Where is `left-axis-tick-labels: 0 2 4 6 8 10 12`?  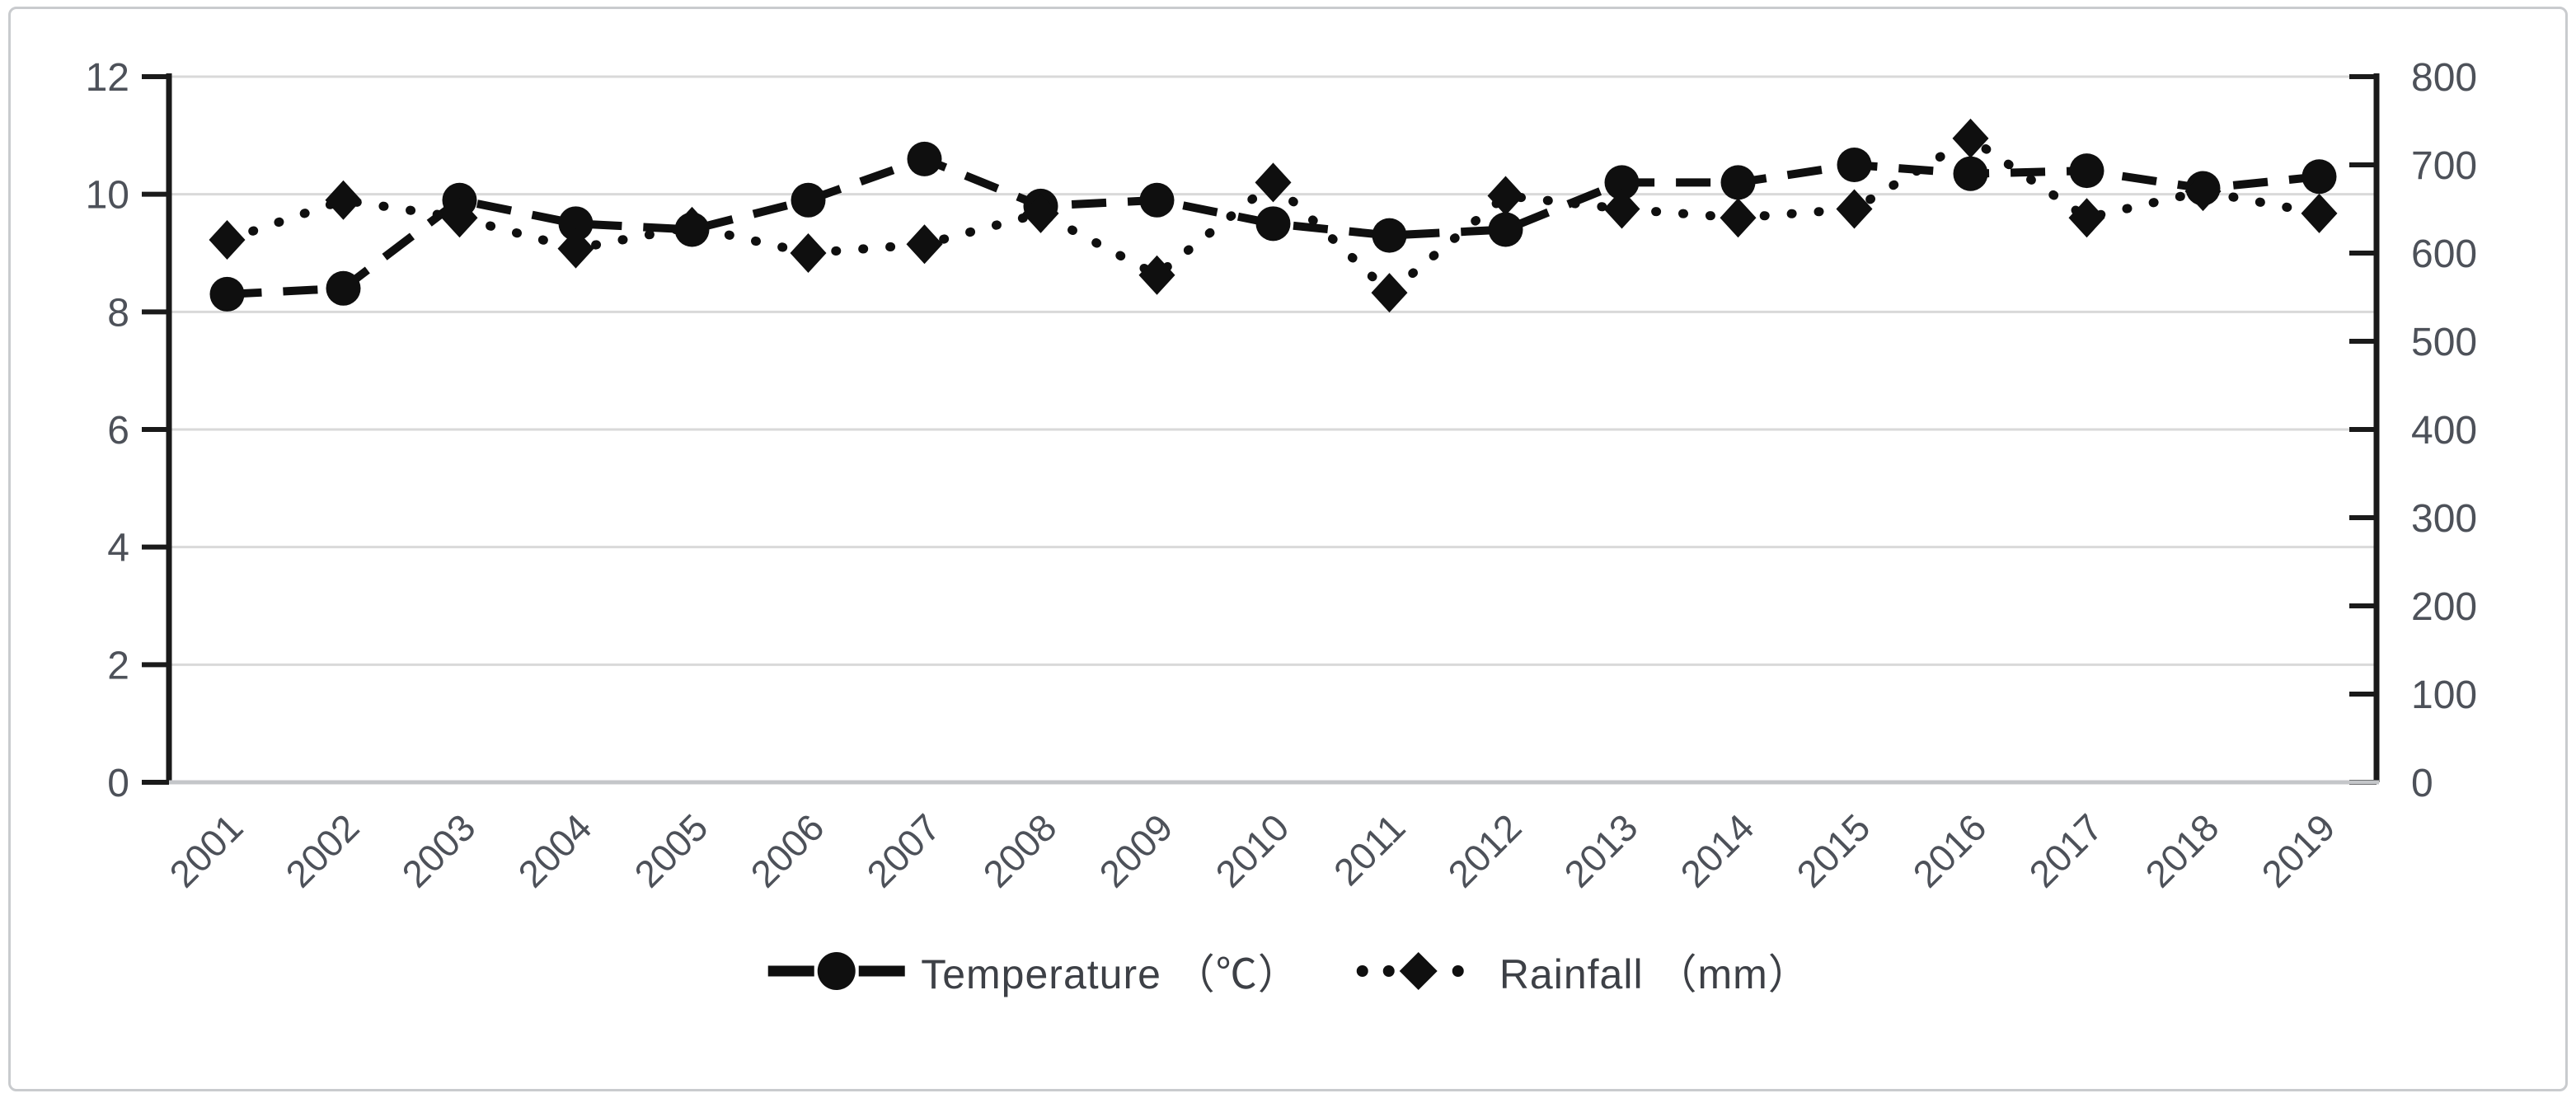 left-axis-tick-labels: 0 2 4 6 8 10 12 is located at coordinates (108, 431).